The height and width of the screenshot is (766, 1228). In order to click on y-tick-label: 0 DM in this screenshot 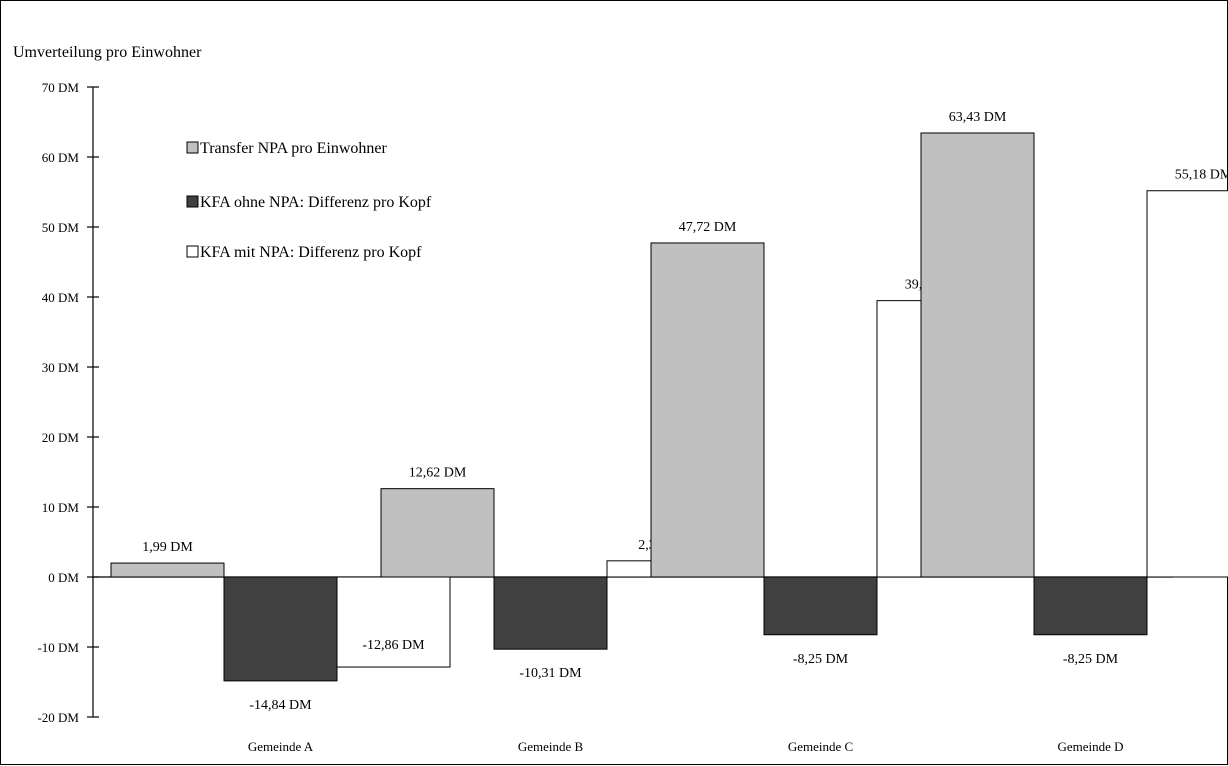, I will do `click(63, 577)`.